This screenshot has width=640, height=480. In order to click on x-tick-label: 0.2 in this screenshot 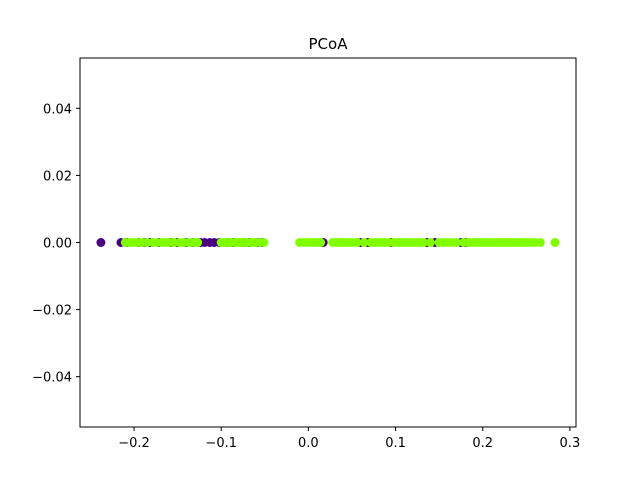, I will do `click(482, 443)`.